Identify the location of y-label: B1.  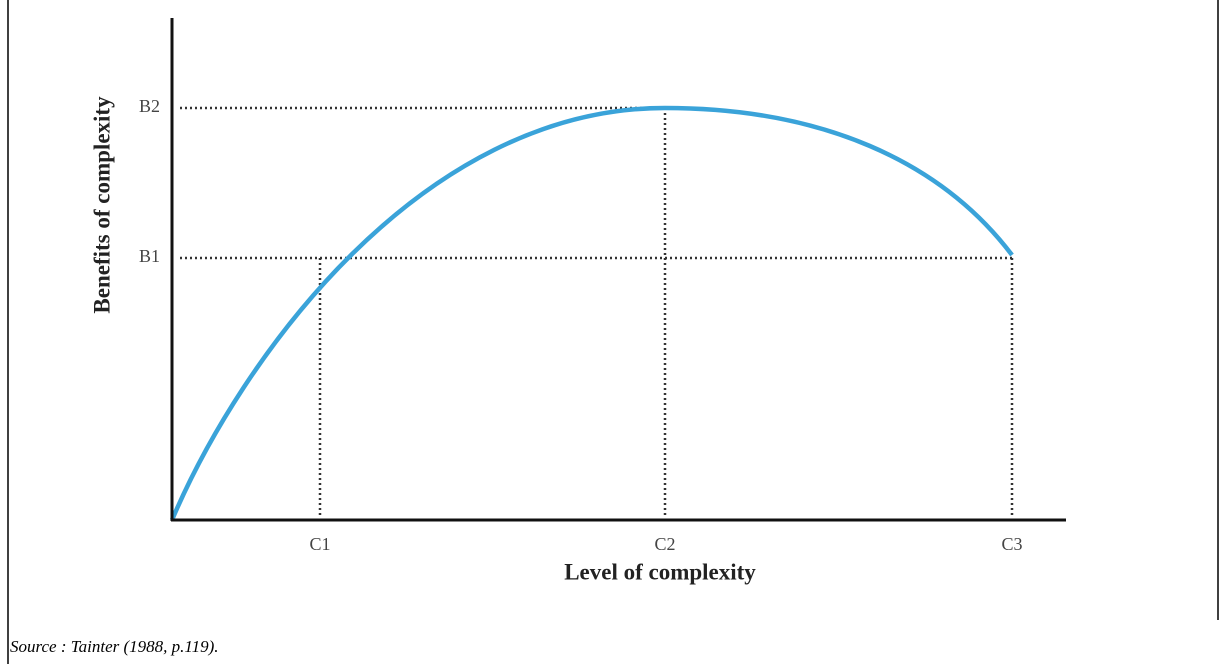
(149, 256).